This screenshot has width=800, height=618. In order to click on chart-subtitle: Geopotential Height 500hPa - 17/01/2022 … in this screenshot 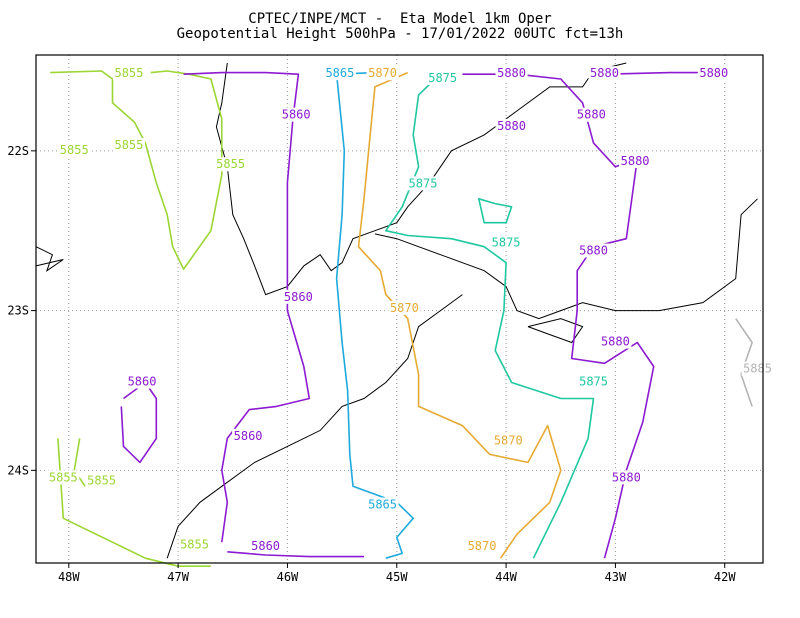, I will do `click(400, 34)`.